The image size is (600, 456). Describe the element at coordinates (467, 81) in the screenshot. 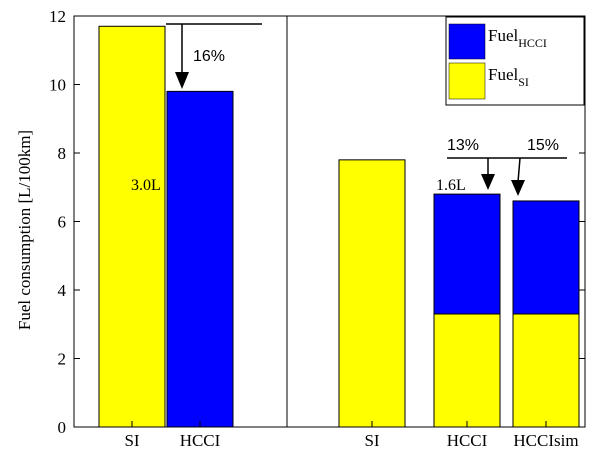

I see `legend-swatch-si` at that location.